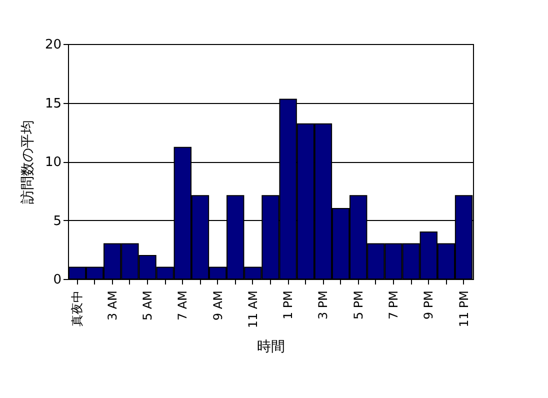 The height and width of the screenshot is (398, 548). What do you see at coordinates (253, 309) in the screenshot?
I see `x-tick-label: 11 AM` at bounding box center [253, 309].